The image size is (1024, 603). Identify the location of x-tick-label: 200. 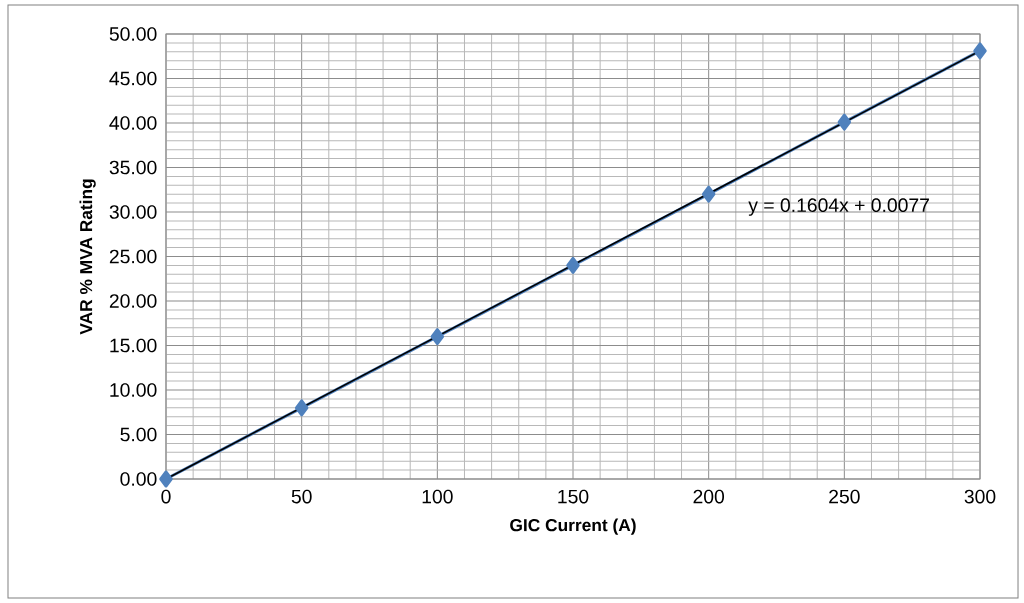
(709, 496).